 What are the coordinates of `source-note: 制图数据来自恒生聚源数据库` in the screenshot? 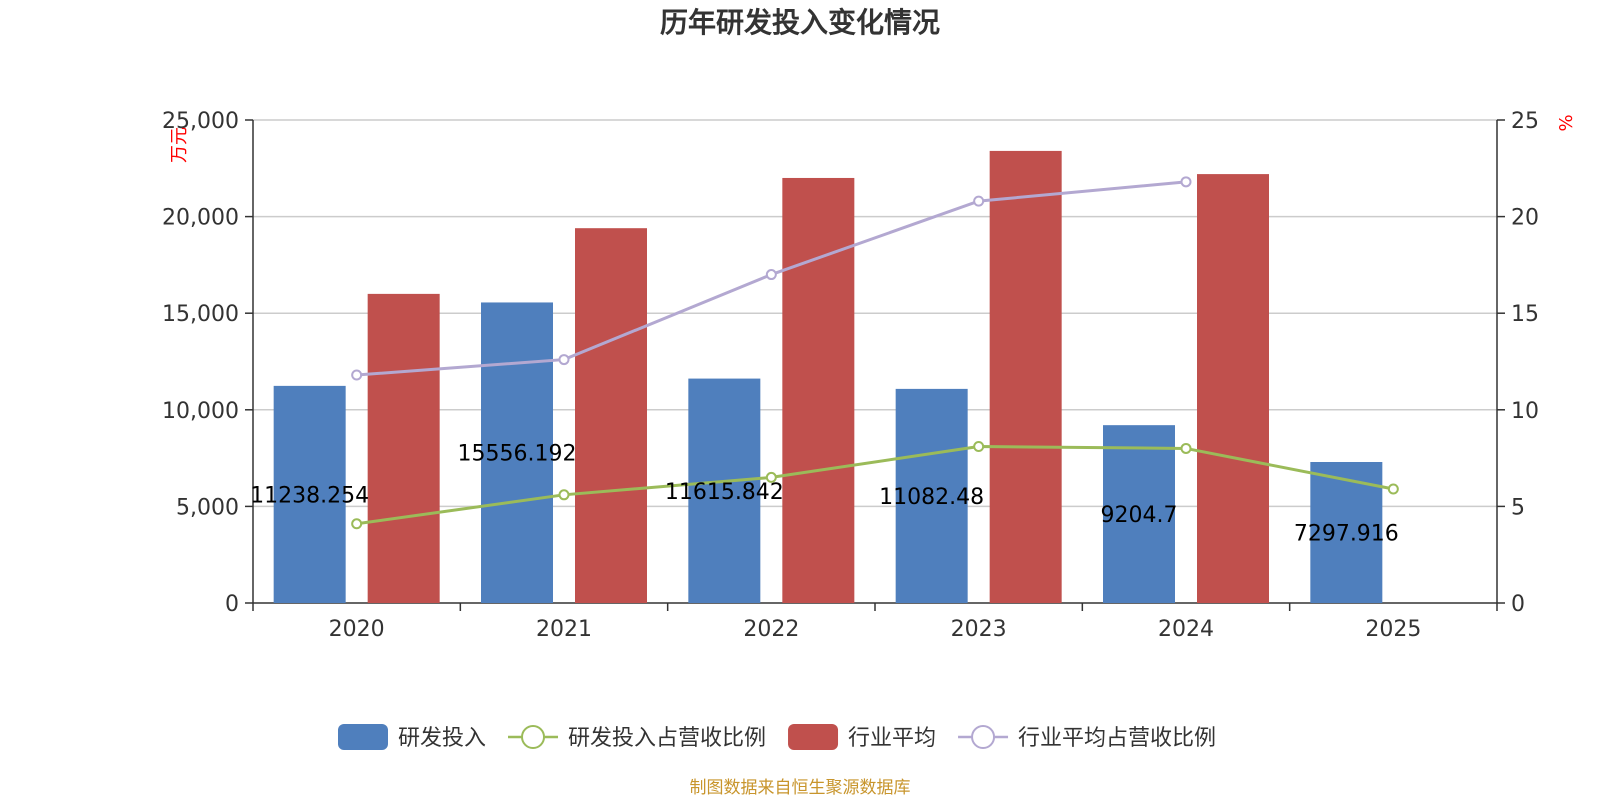 It's located at (800, 788).